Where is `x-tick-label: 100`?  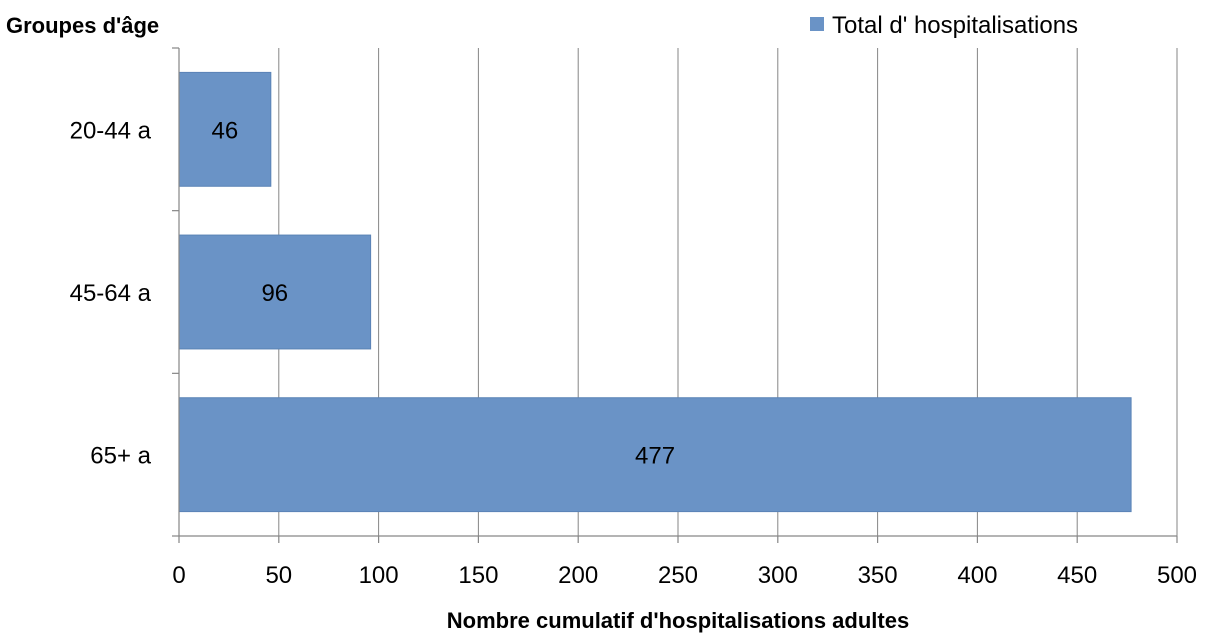
x-tick-label: 100 is located at coordinates (379, 575).